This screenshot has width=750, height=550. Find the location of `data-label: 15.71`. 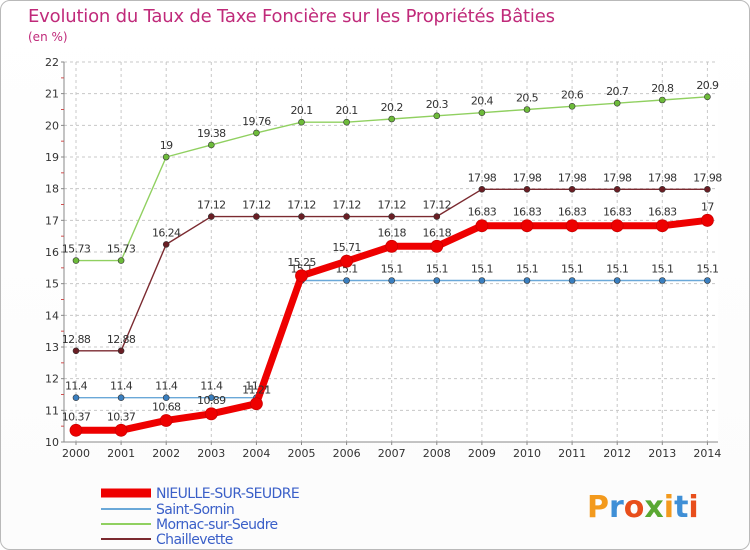

data-label: 15.71 is located at coordinates (346, 247).